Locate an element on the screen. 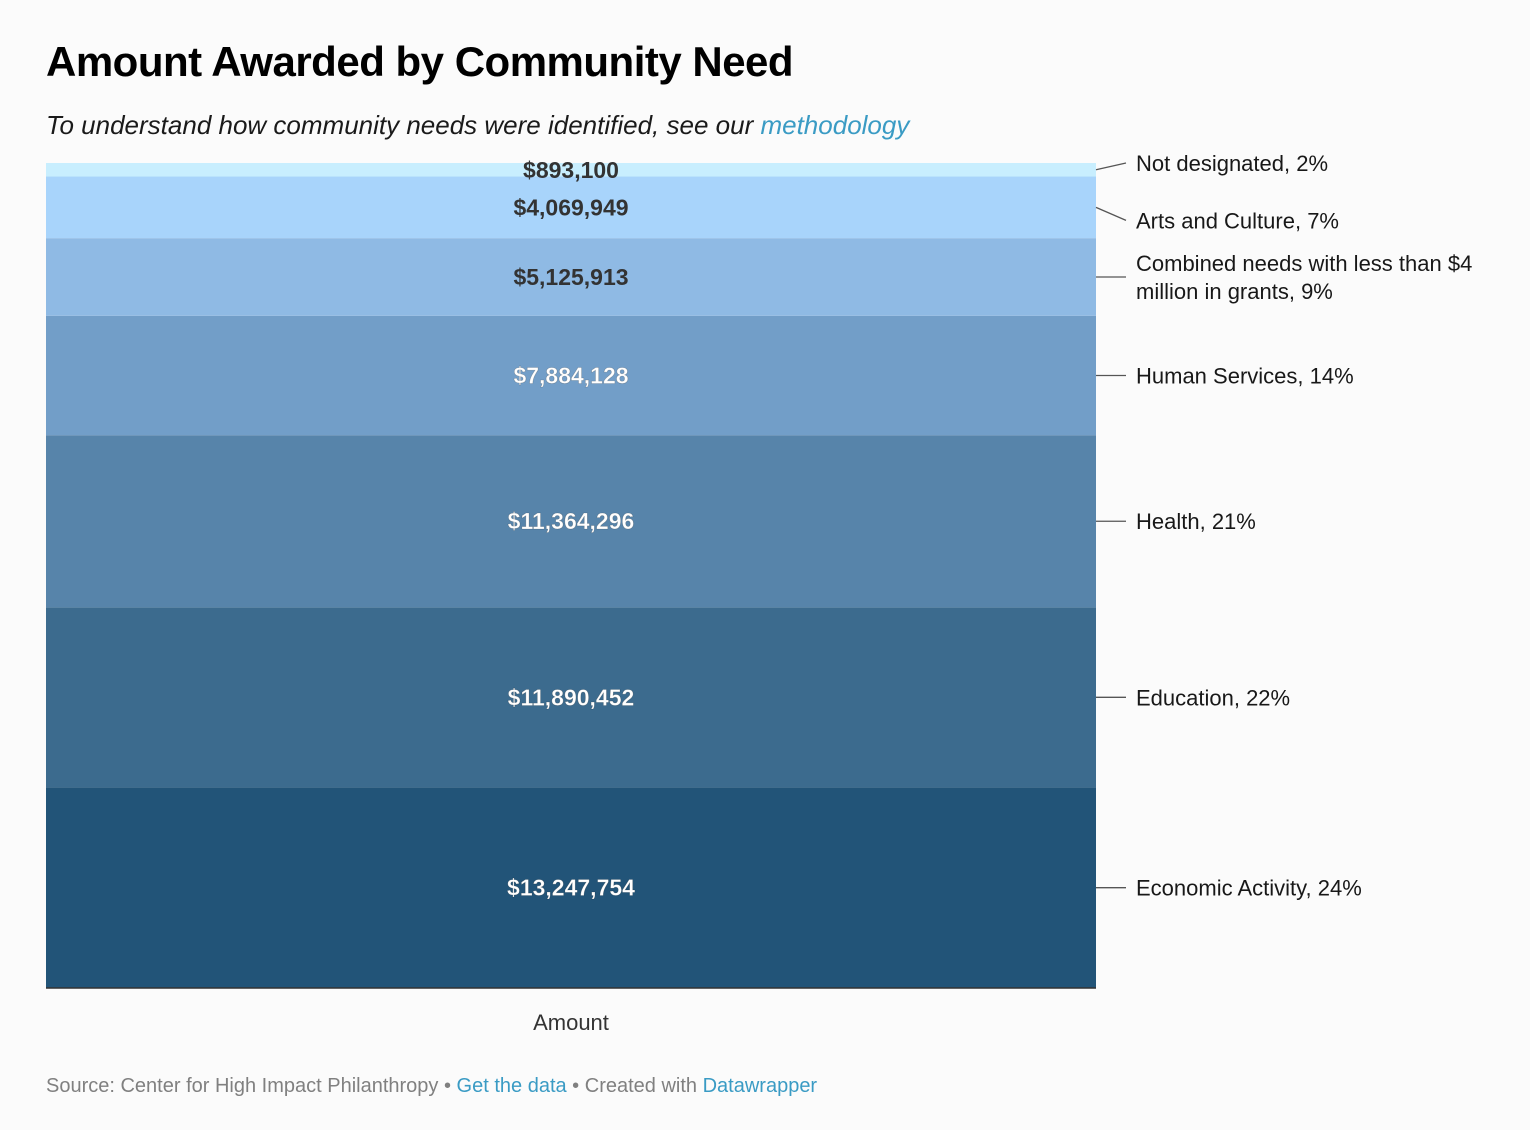  datawrapper-link: Datawrapper is located at coordinates (760, 1086).